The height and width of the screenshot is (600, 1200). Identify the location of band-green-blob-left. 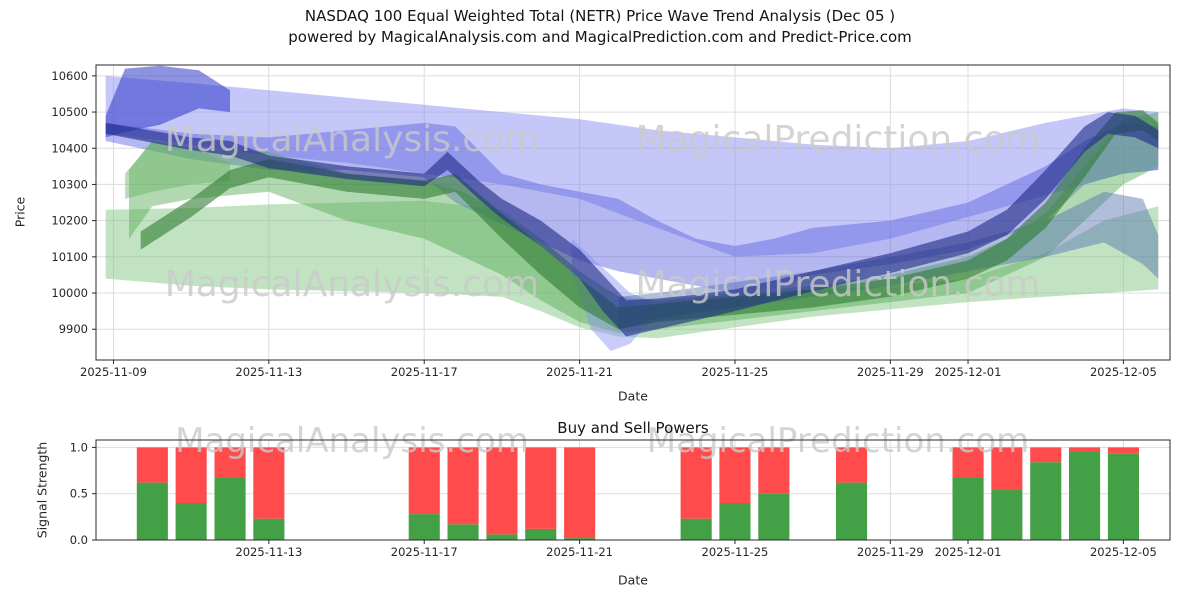
(177, 170).